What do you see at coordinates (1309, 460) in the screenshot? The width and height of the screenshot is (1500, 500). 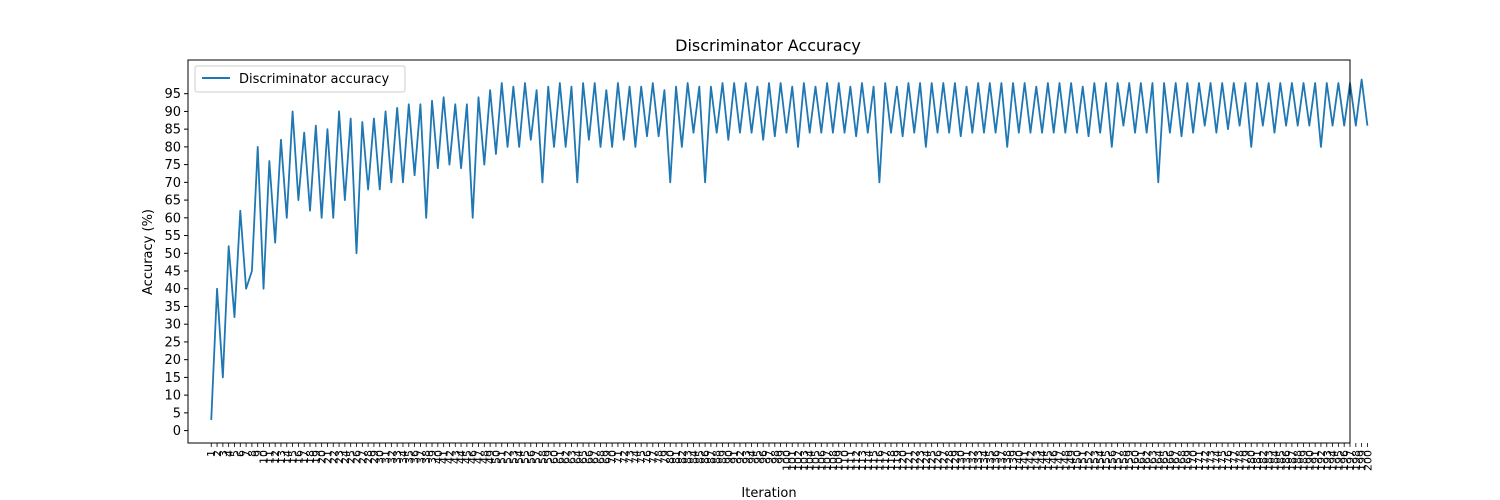 I see `x-tick-label: 190` at bounding box center [1309, 460].